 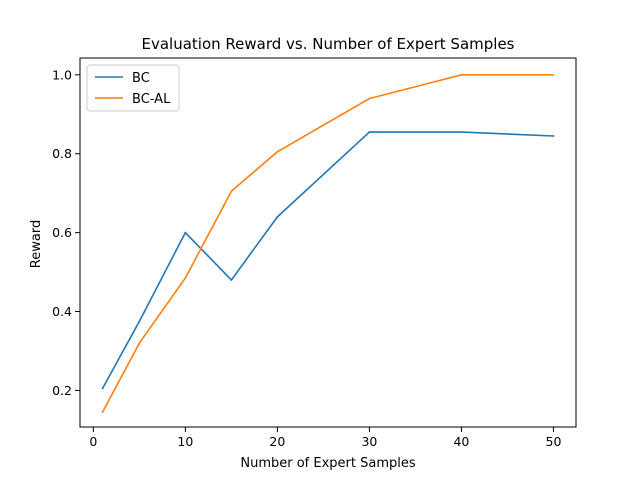 What do you see at coordinates (554, 441) in the screenshot?
I see `x-tick-label-5: 50` at bounding box center [554, 441].